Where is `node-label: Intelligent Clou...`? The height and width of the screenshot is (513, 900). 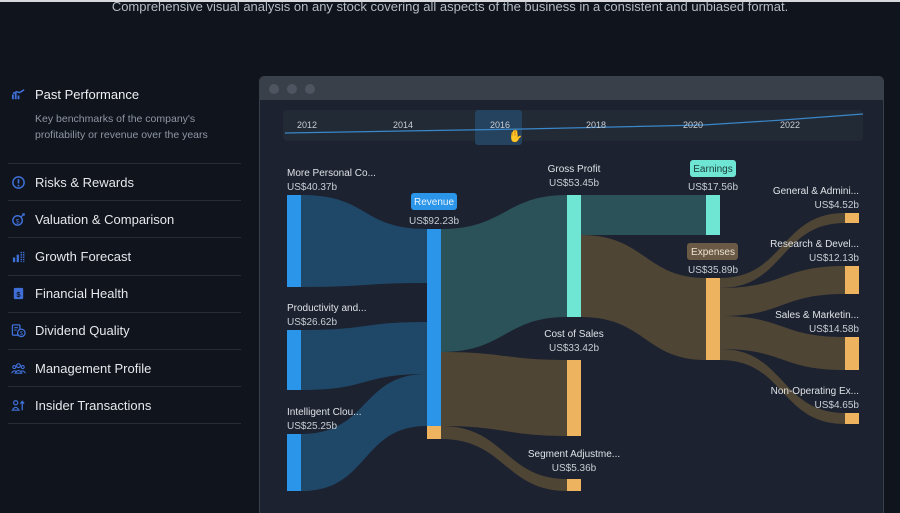 node-label: Intelligent Clou... is located at coordinates (324, 412).